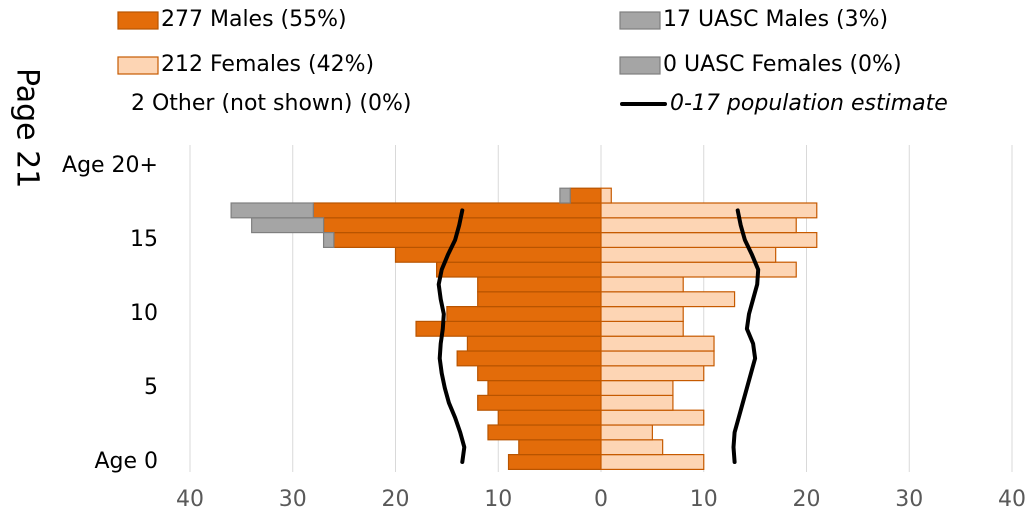  What do you see at coordinates (144, 313) in the screenshot?
I see `y-tick-label: 10` at bounding box center [144, 313].